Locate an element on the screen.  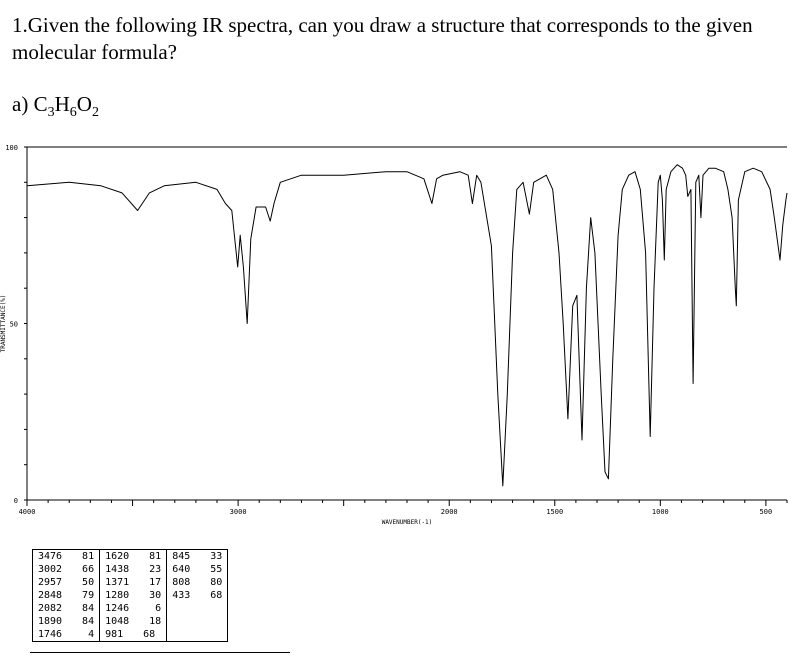
peak-wavenumber: 2082 is located at coordinates (50, 608).